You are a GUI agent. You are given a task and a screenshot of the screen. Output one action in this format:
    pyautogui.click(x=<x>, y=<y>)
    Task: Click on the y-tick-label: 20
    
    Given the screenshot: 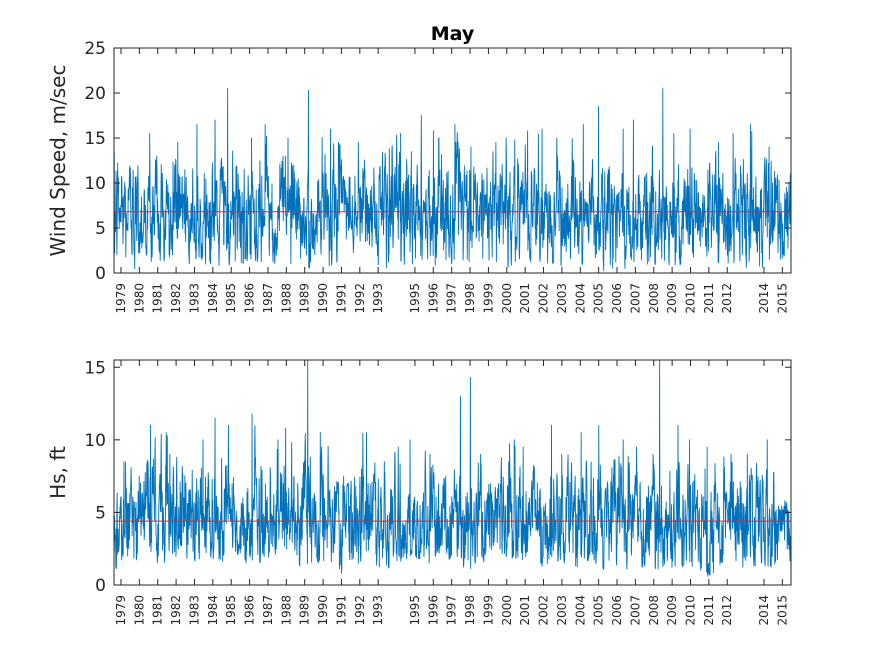 What is the action you would take?
    pyautogui.click(x=95, y=94)
    